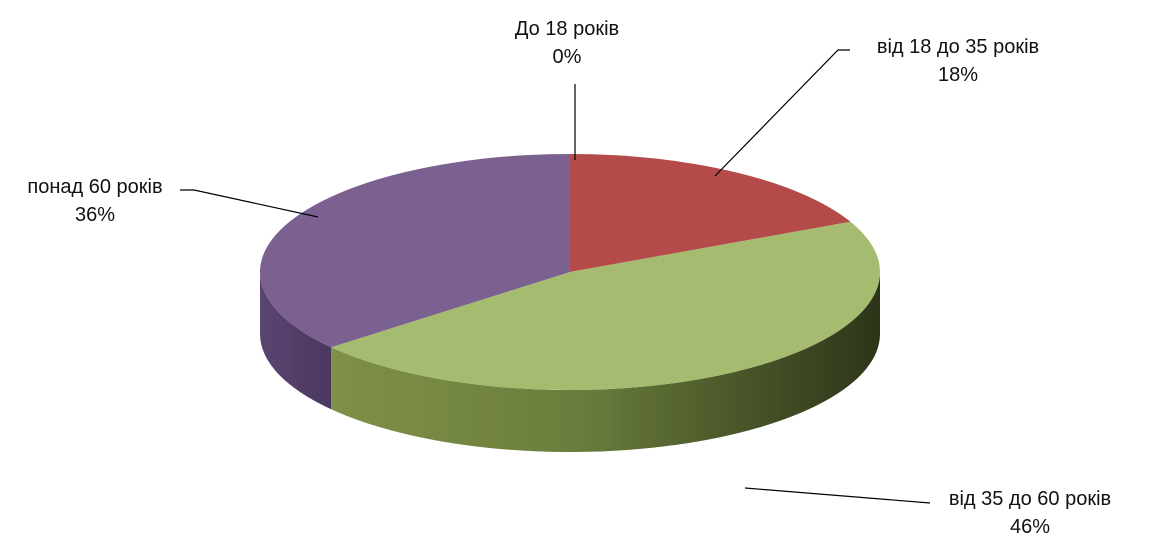  Describe the element at coordinates (95, 215) in the screenshot. I see `slice-percent-3: 36%` at that location.